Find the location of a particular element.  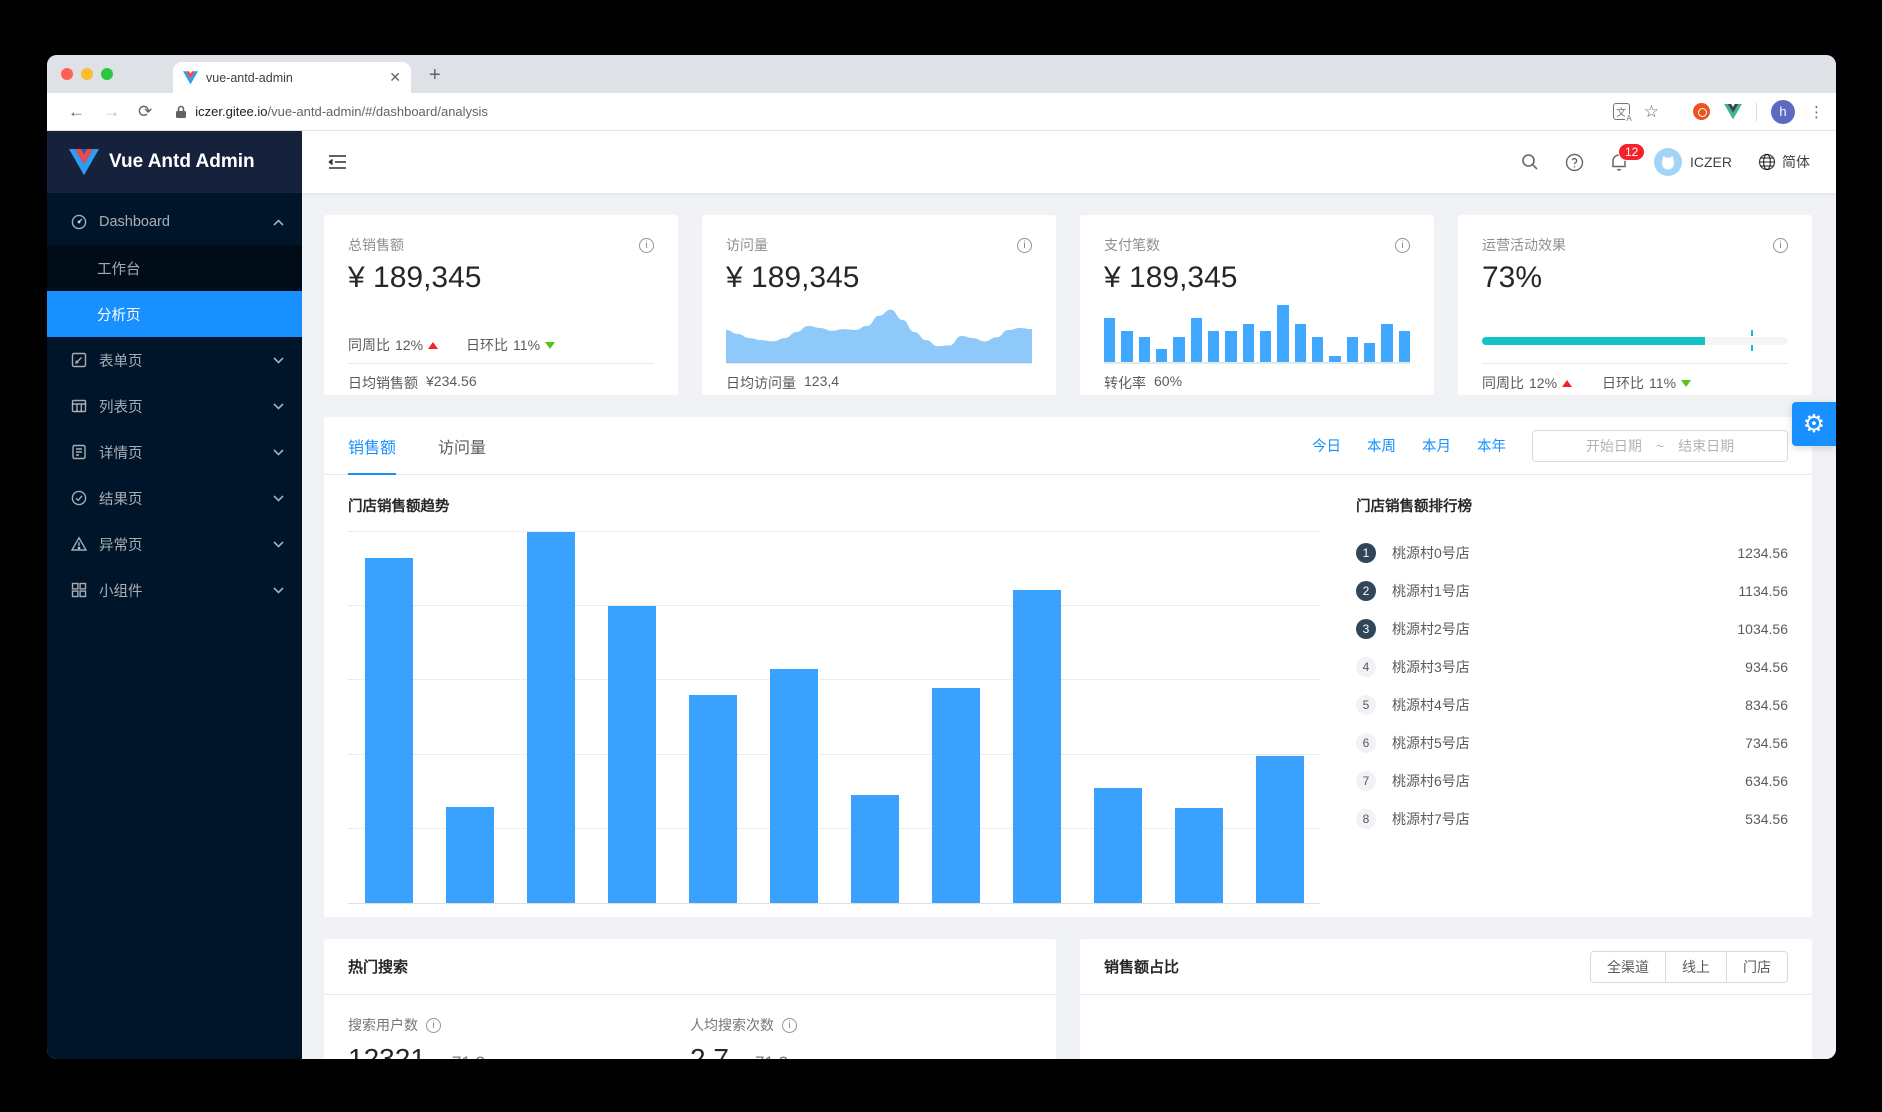

radio-all-channels: 全渠道 is located at coordinates (1628, 966).